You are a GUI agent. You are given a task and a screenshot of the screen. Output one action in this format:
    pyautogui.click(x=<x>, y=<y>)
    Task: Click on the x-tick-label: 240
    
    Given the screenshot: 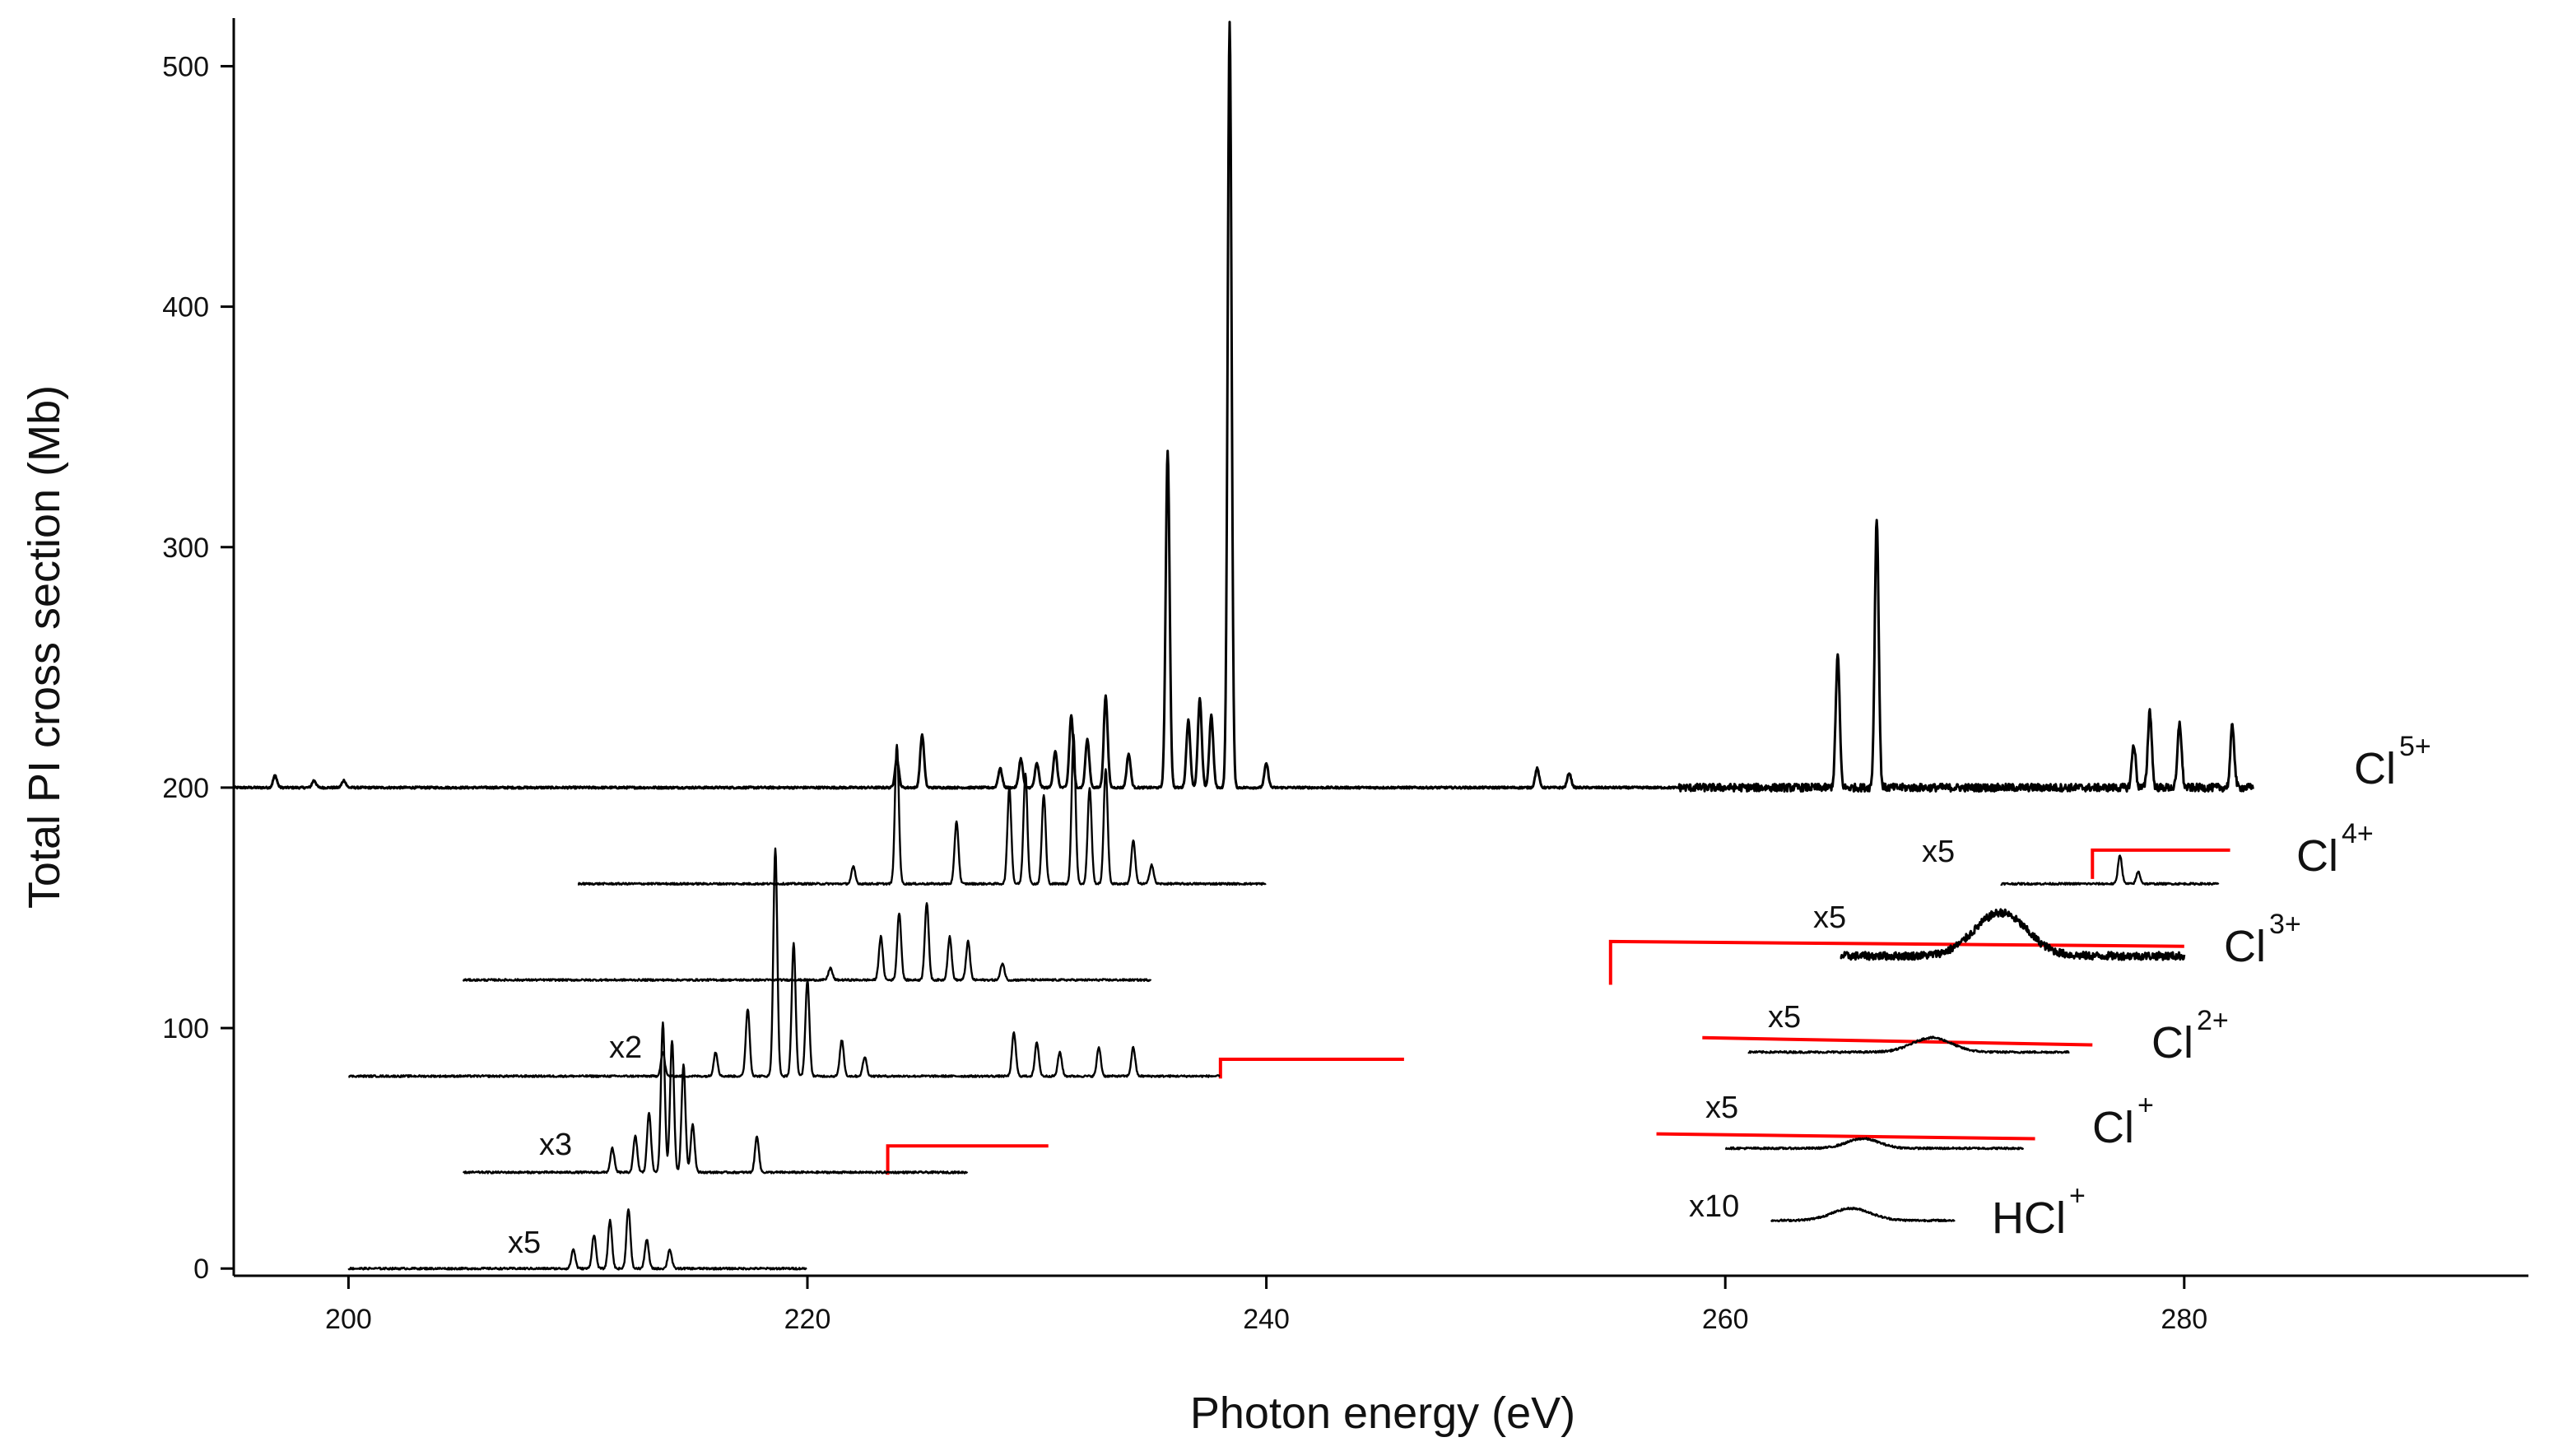 What is the action you would take?
    pyautogui.click(x=1266, y=1319)
    